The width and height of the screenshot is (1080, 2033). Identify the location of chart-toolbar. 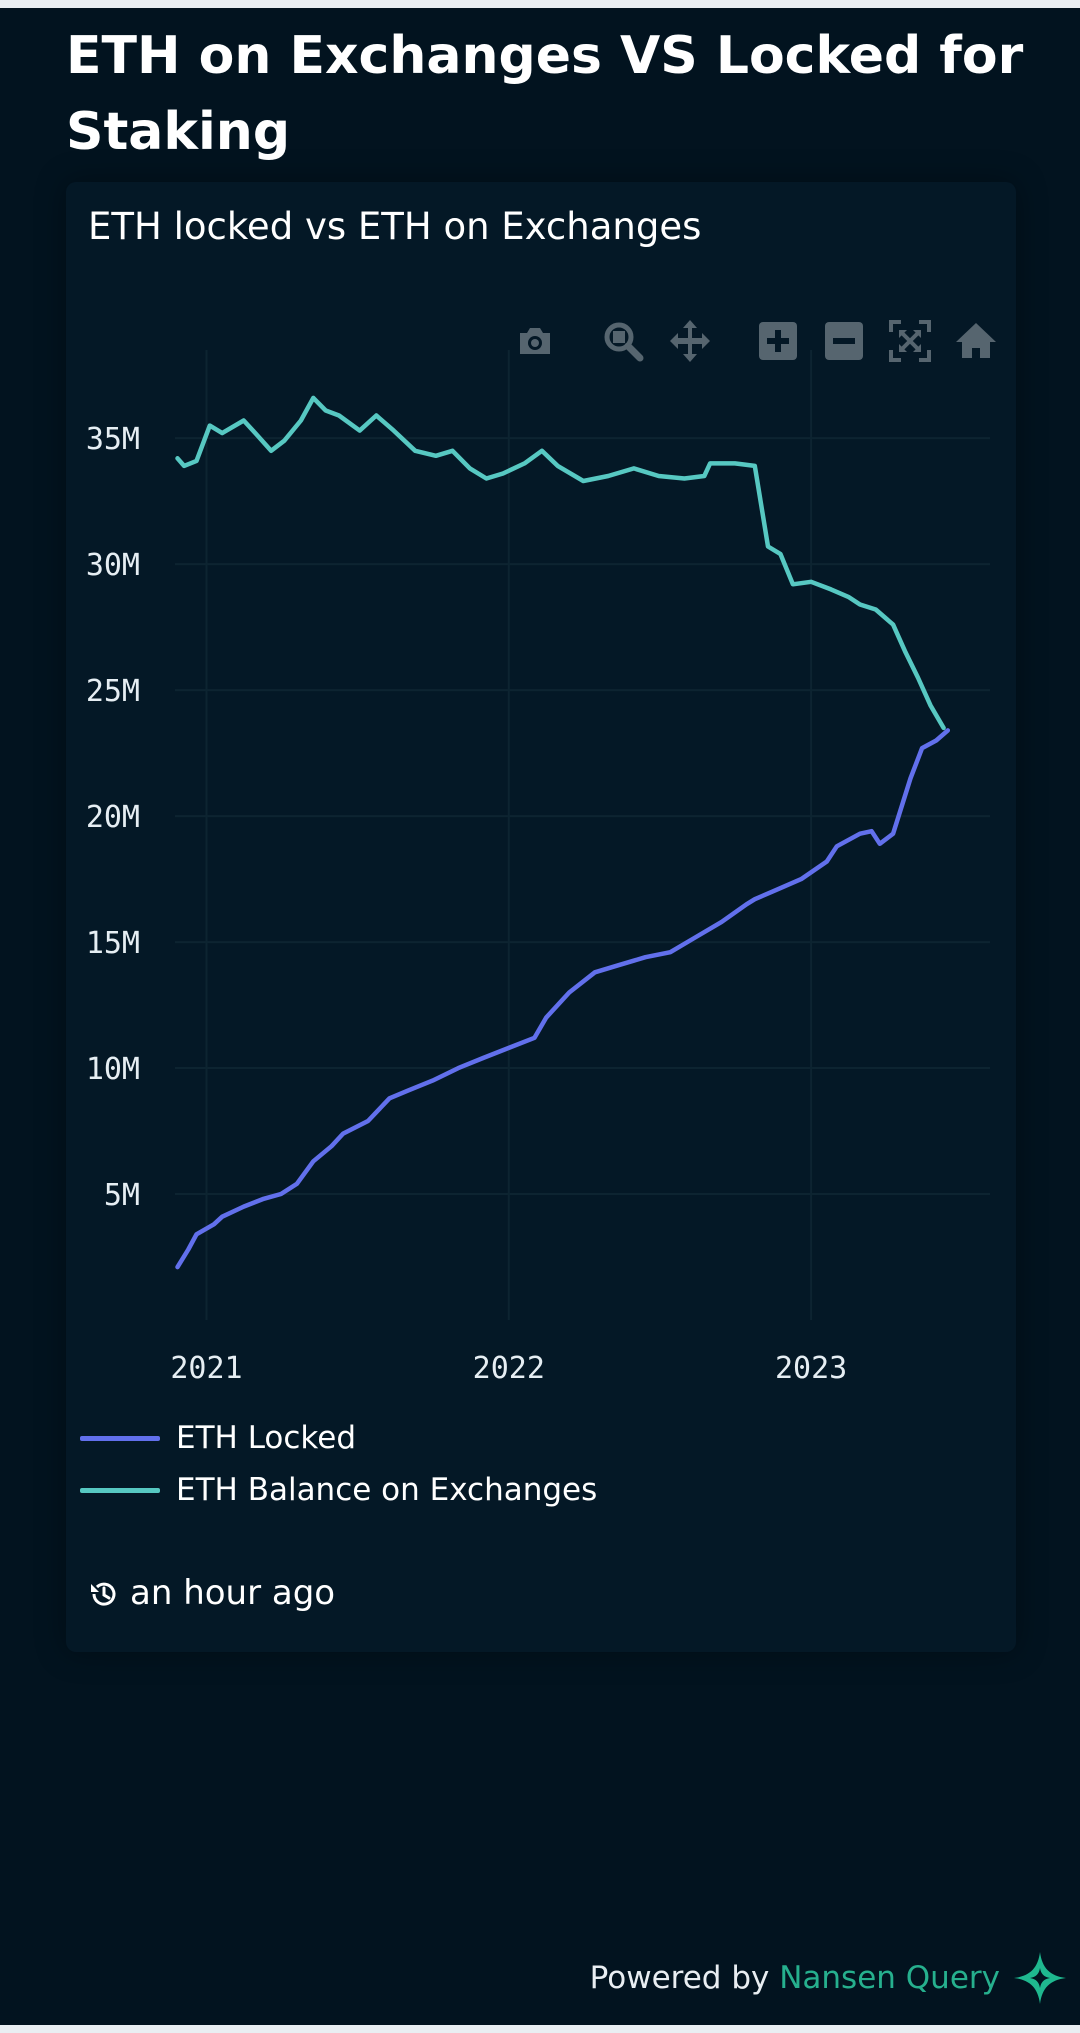
(540, 341).